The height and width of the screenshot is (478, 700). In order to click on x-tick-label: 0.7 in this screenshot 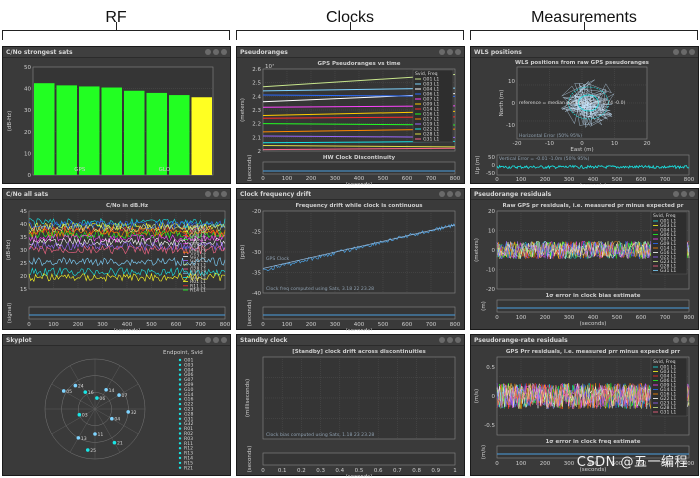, I will do `click(397, 471)`.